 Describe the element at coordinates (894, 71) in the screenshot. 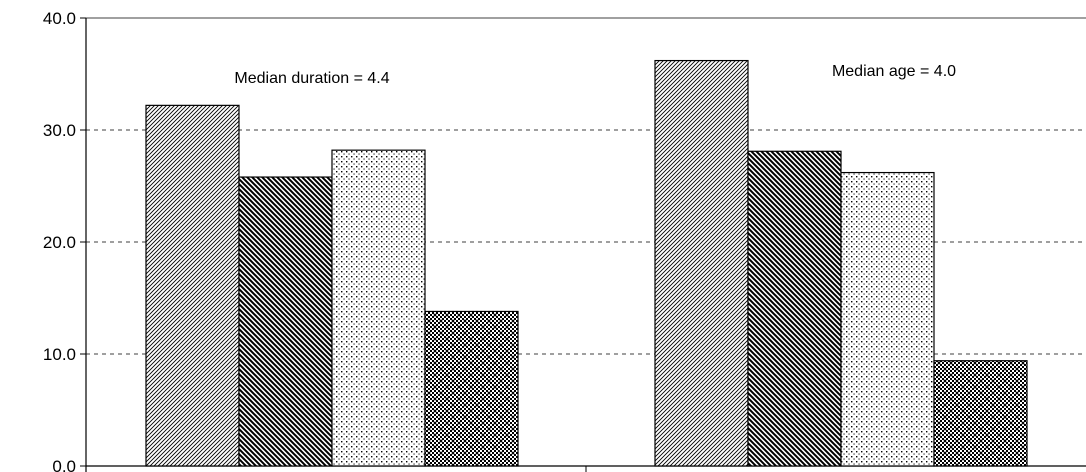

I see `median-annotation: Median age = 4.0` at that location.